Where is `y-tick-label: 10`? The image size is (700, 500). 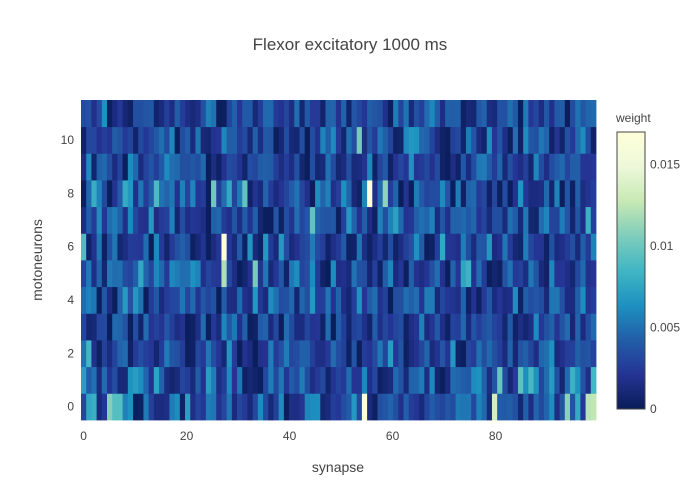 y-tick-label: 10 is located at coordinates (68, 140).